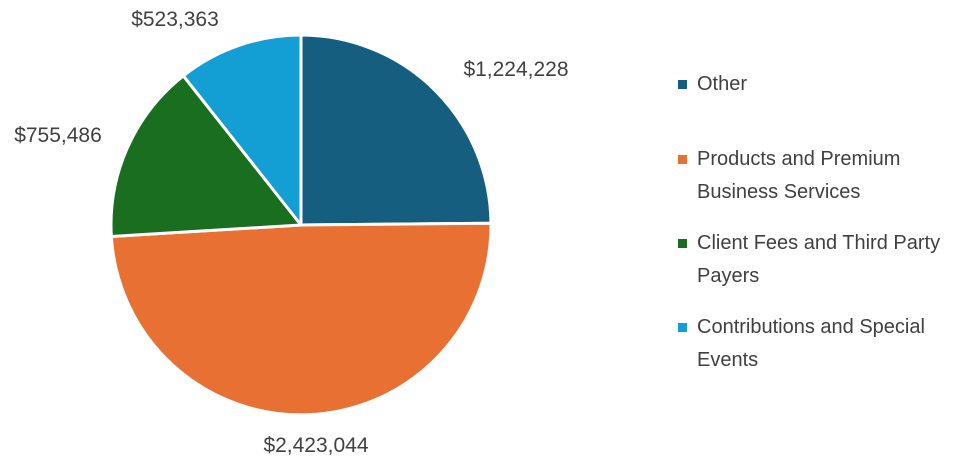  Describe the element at coordinates (826, 344) in the screenshot. I see `legend-item-contributions: Contributions and Special Events` at that location.